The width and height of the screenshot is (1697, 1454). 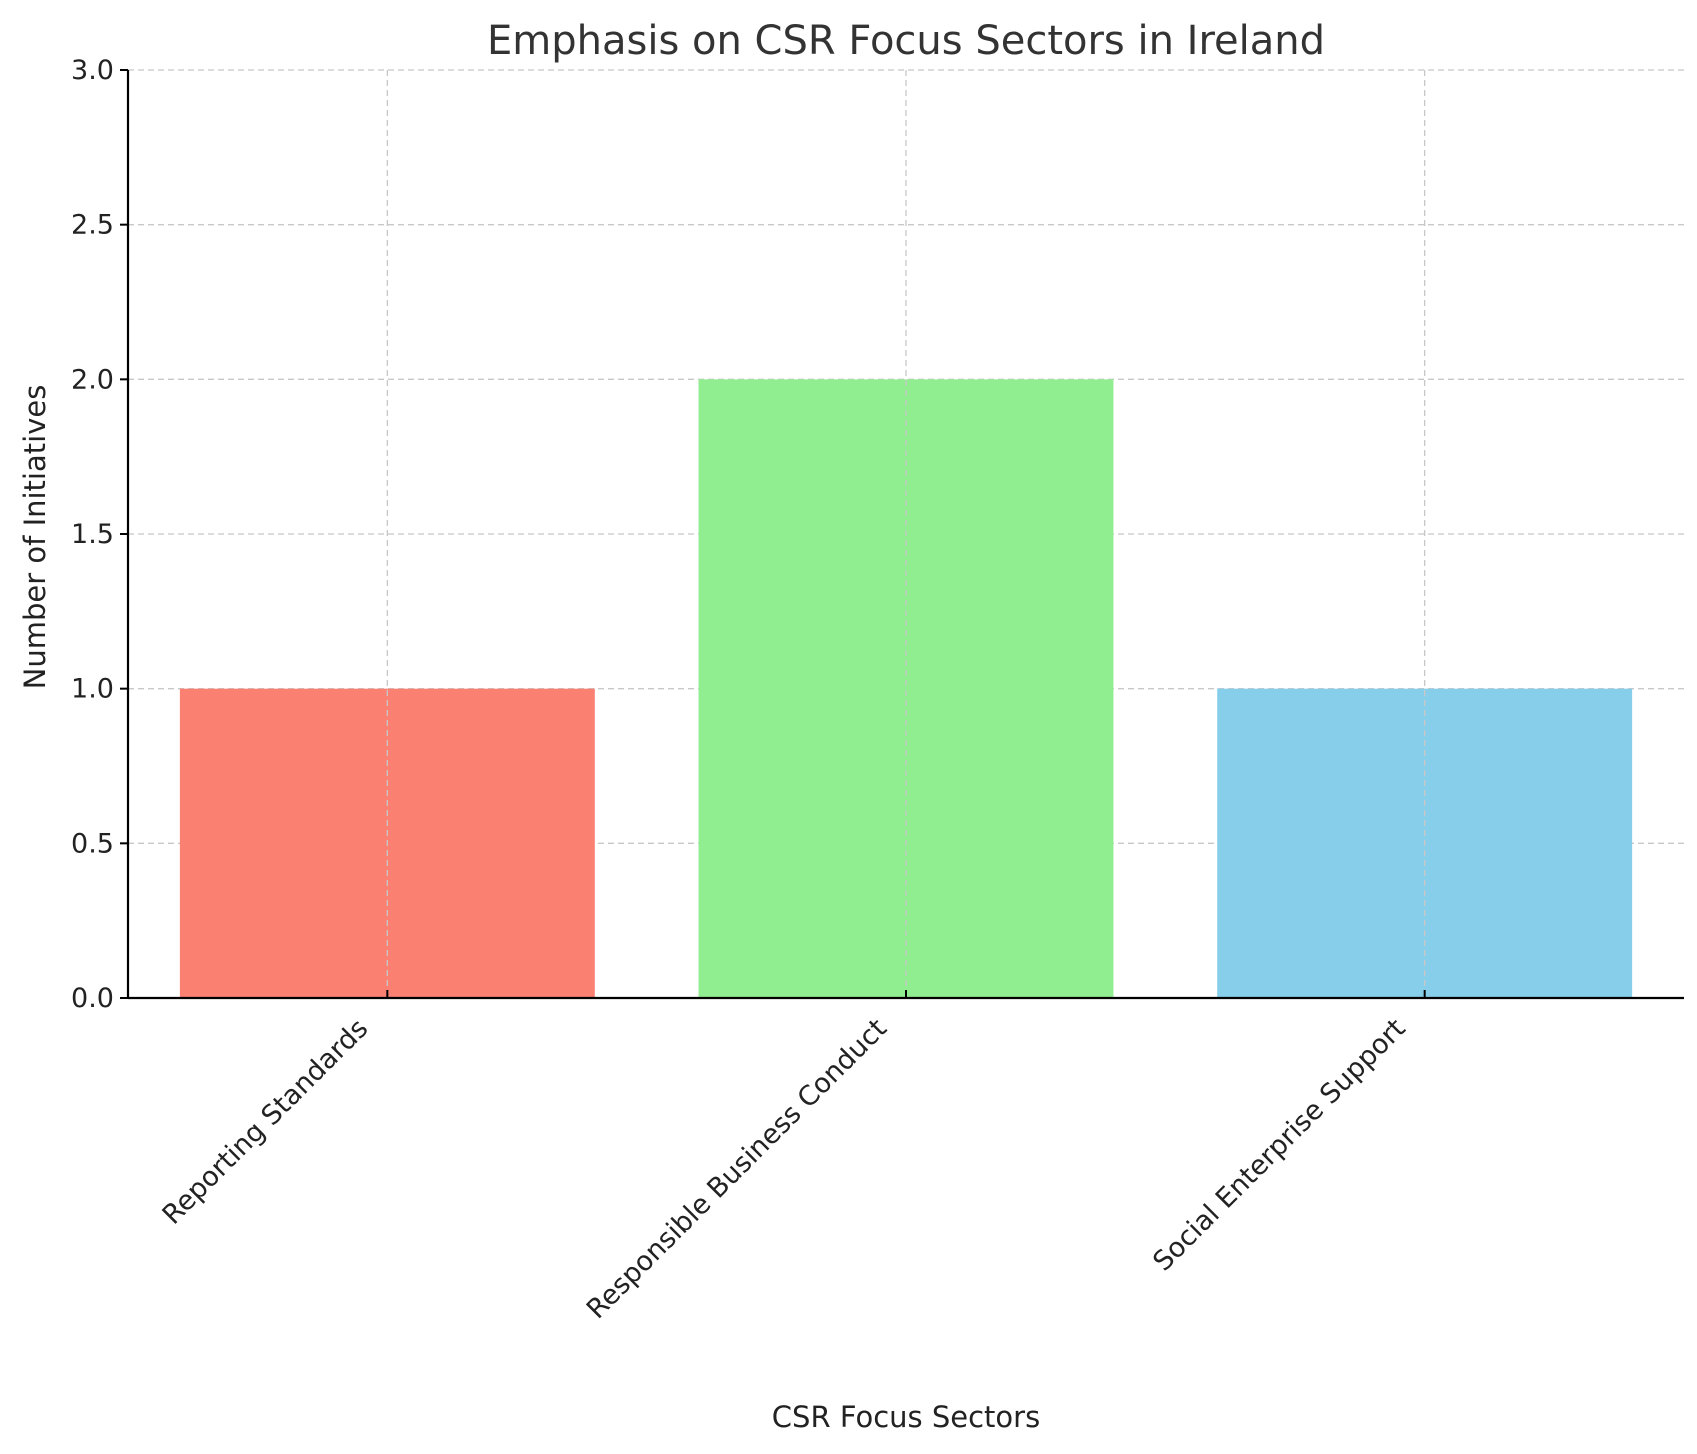 What do you see at coordinates (266, 1122) in the screenshot?
I see `x-tick-label: Reporting Standards` at bounding box center [266, 1122].